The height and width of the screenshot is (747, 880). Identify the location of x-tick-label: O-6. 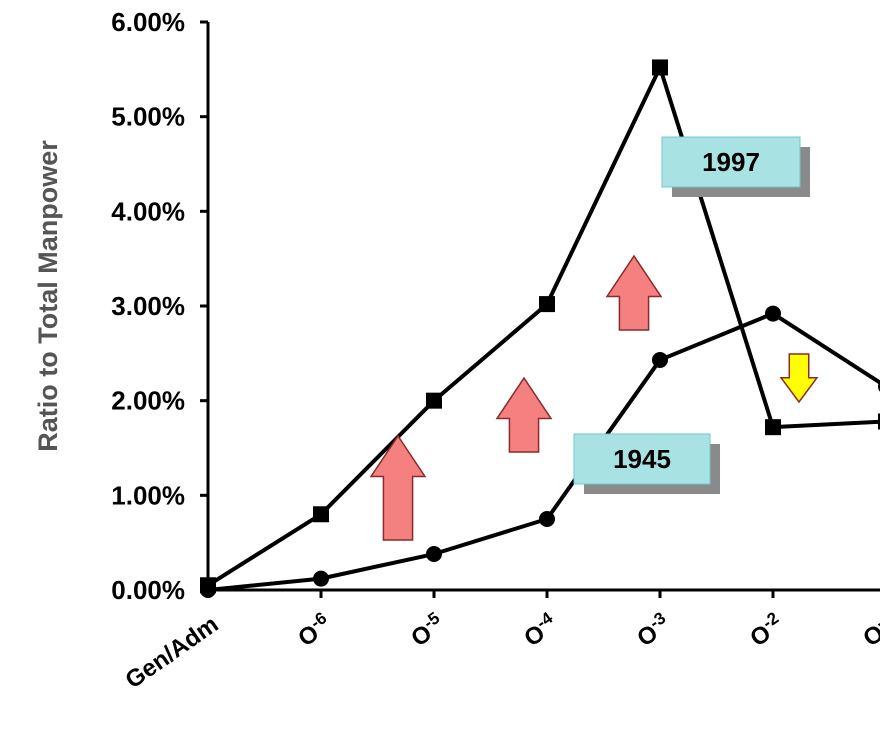
(314, 630).